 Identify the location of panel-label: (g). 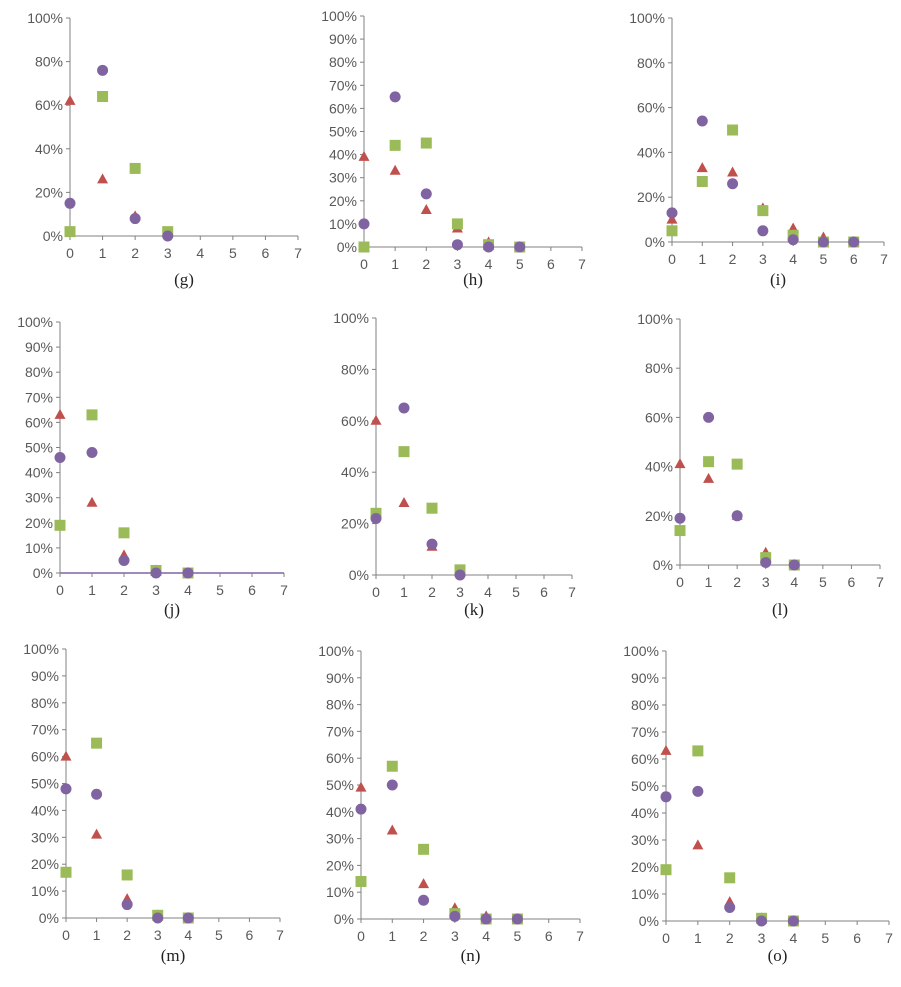
(184, 279).